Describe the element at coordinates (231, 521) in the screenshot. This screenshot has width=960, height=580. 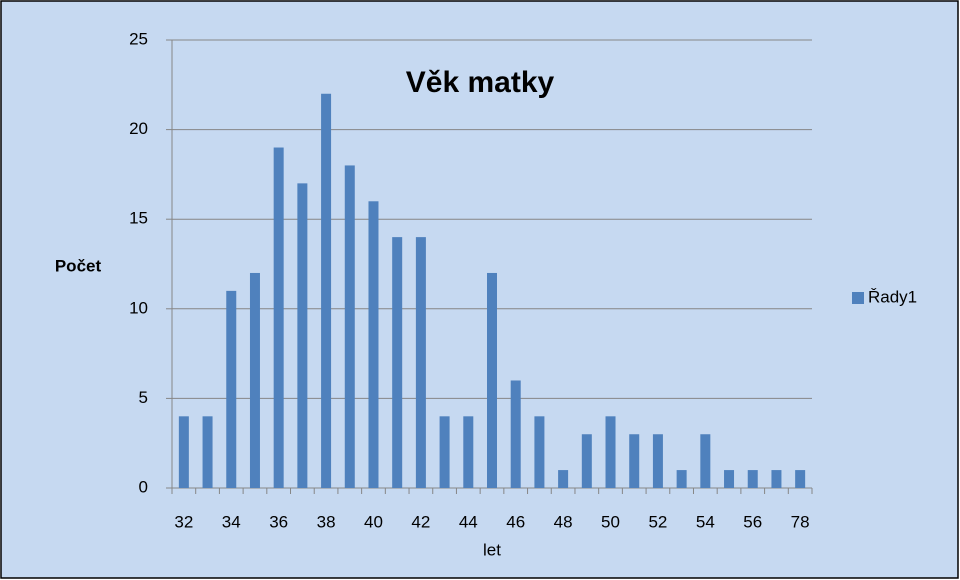
I see `x-tick-label: 34` at that location.